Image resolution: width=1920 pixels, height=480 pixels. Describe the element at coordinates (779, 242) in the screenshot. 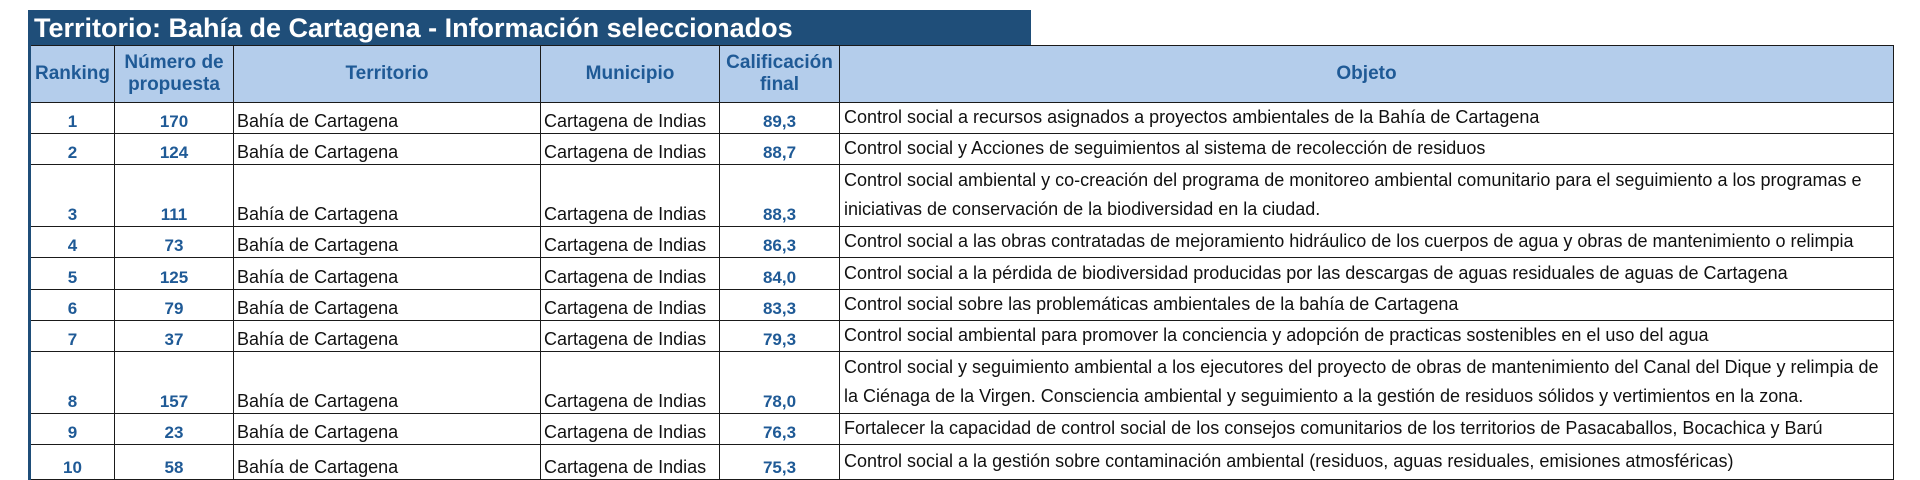

I see `cell-calificacion: 86,3` at that location.